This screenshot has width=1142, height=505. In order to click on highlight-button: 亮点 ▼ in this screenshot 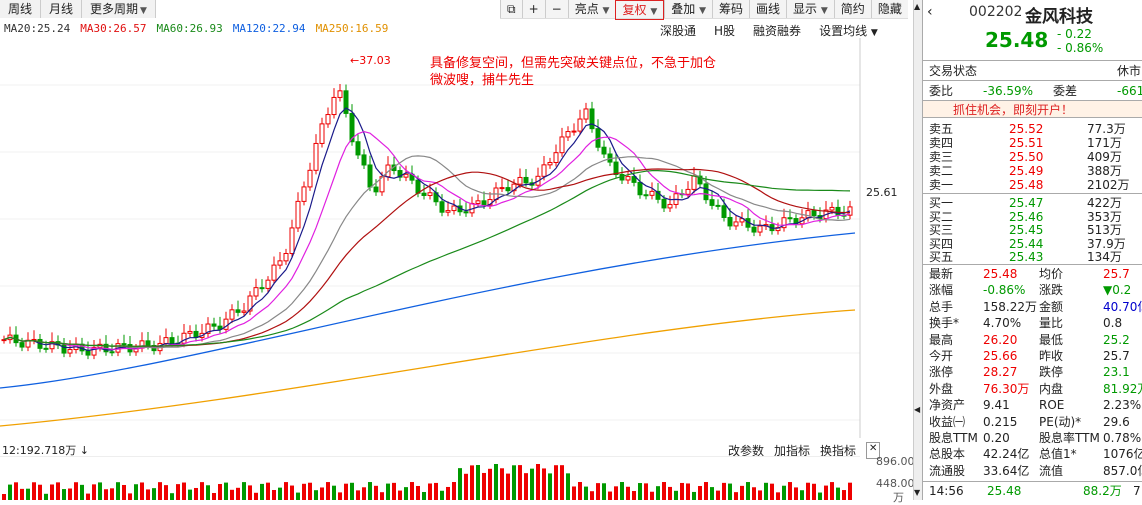, I will do `click(591, 9)`.